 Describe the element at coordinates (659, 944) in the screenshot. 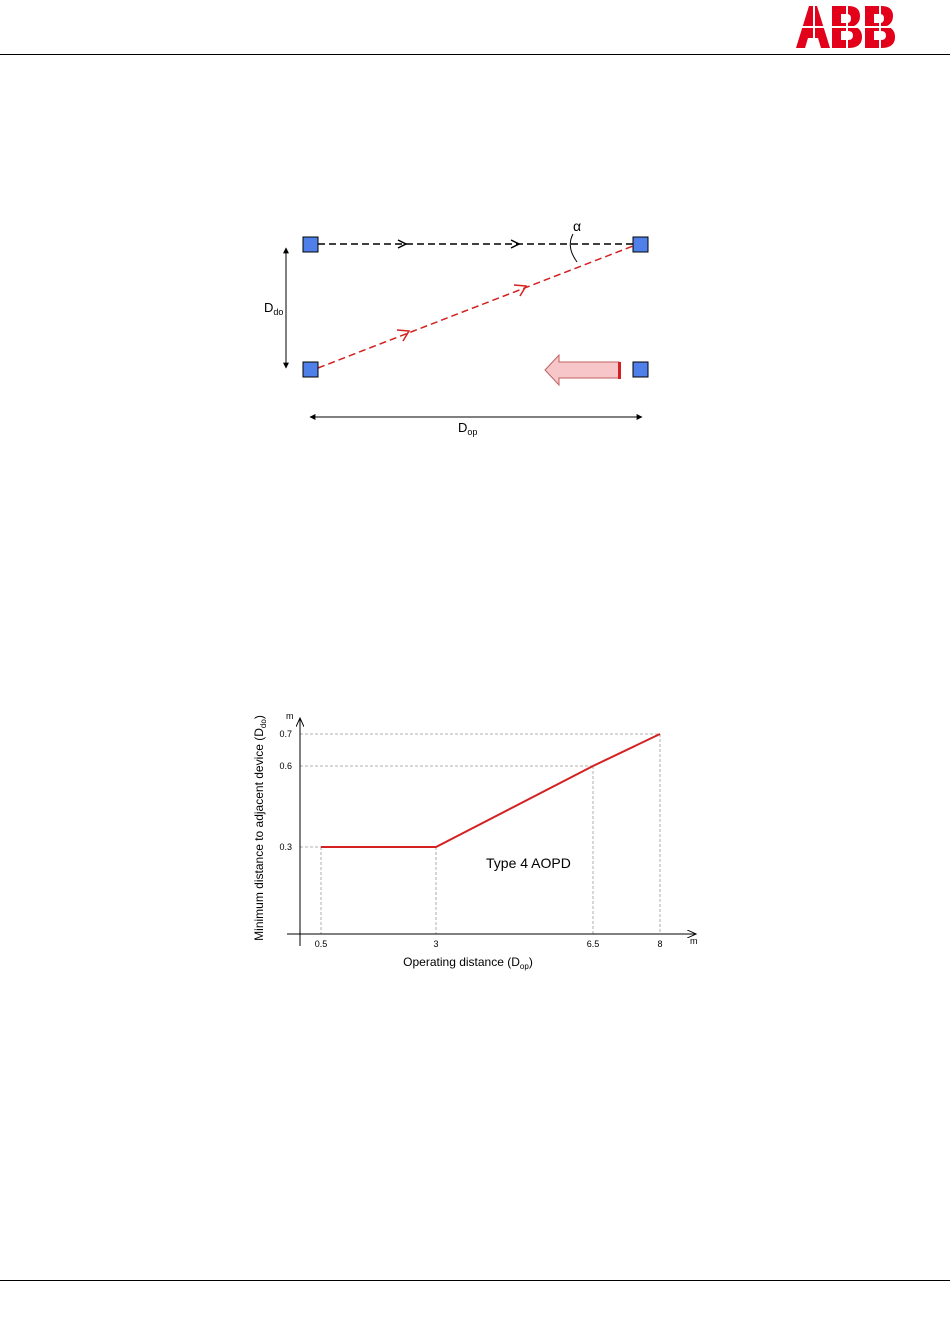

I see `x-tick-label: 8` at that location.